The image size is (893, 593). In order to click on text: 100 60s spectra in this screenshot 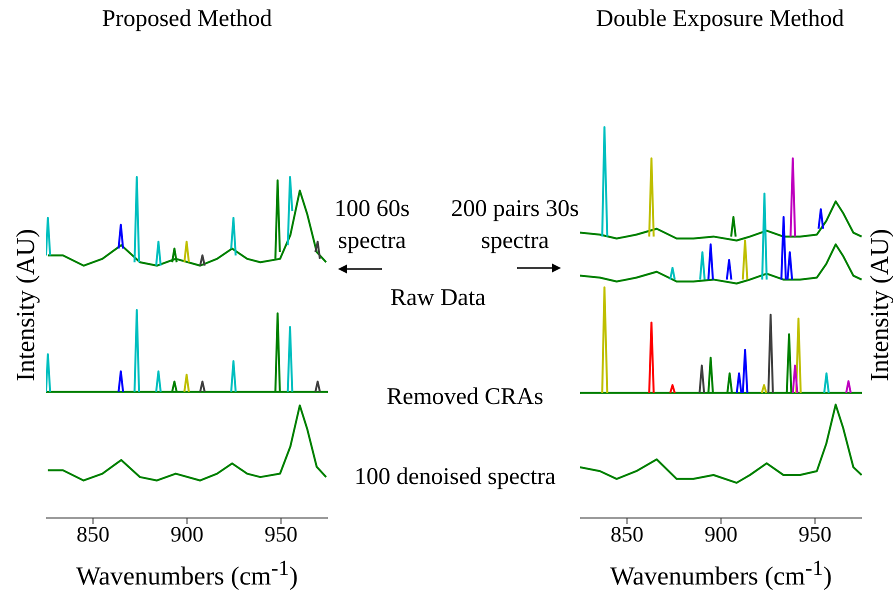, I will do `click(372, 225)`.